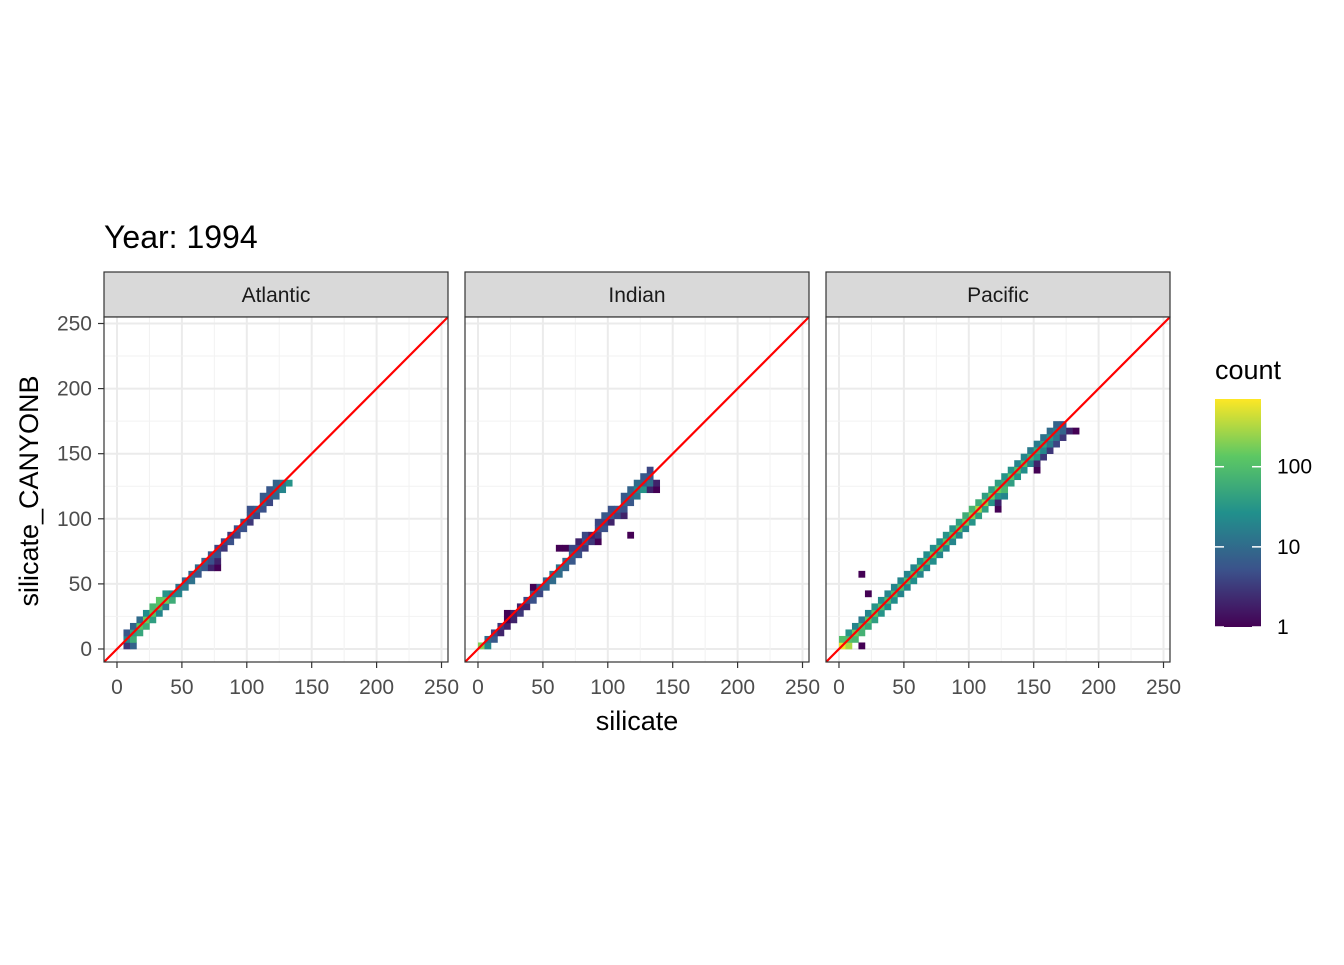 The height and width of the screenshot is (965, 1344). Describe the element at coordinates (1248, 370) in the screenshot. I see `legend-title: count` at that location.